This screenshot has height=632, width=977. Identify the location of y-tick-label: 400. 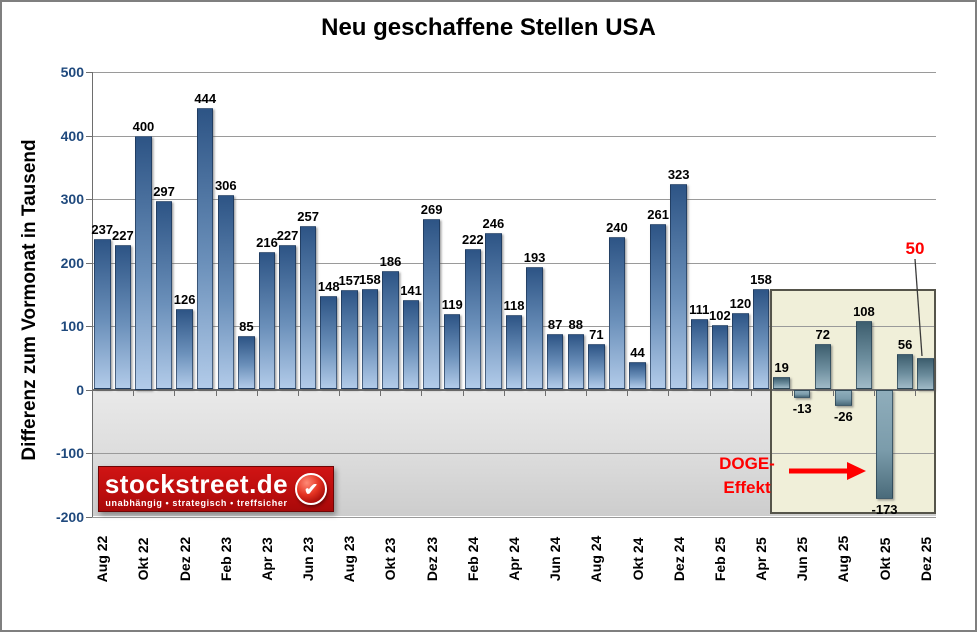
(72, 135).